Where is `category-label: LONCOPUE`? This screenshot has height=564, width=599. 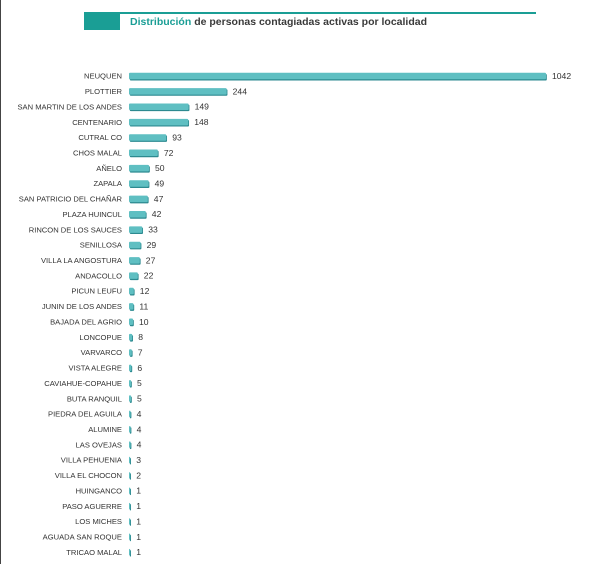
category-label: LONCOPUE is located at coordinates (100, 337).